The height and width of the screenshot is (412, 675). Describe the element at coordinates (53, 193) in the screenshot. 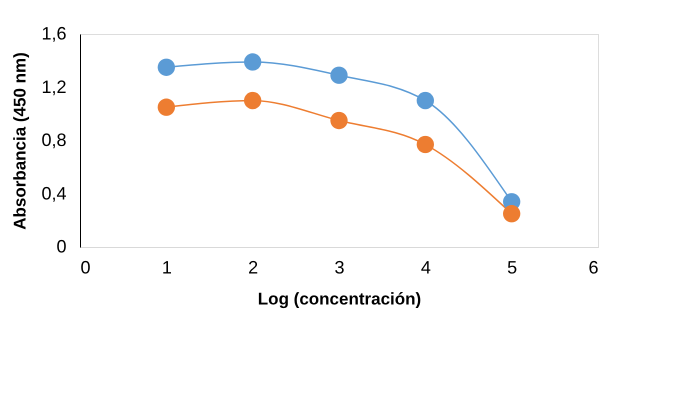

I see `y-tick-label: 0,4` at that location.